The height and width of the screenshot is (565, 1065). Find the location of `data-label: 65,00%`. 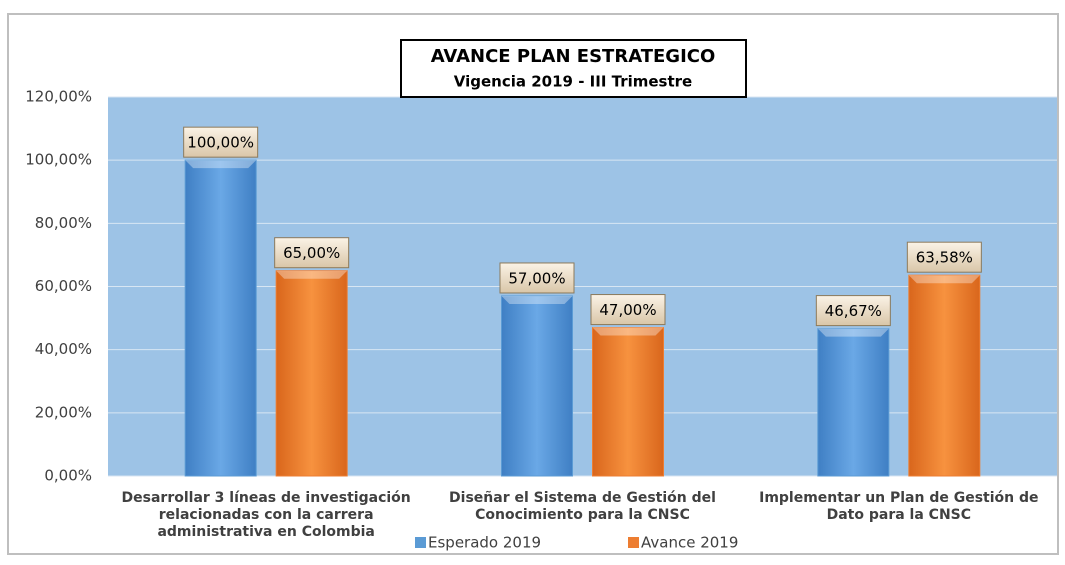

data-label: 65,00% is located at coordinates (311, 253).